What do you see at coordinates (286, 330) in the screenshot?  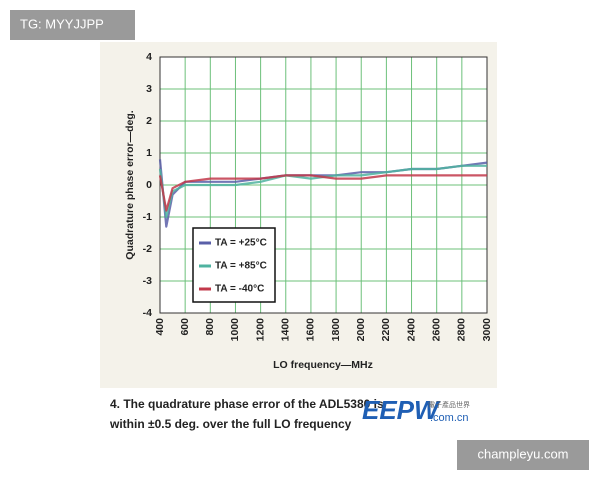 I see `x-tick-label: 1400` at bounding box center [286, 330].